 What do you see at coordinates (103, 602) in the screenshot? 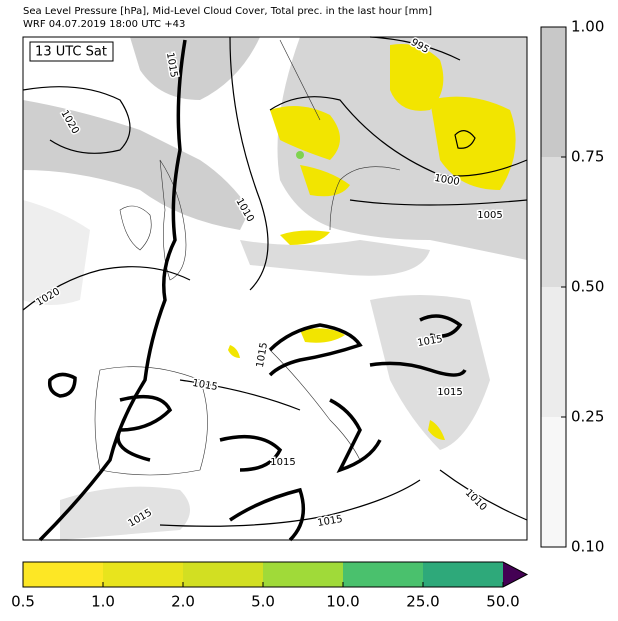
I see `tick-label: 1.0` at bounding box center [103, 602].